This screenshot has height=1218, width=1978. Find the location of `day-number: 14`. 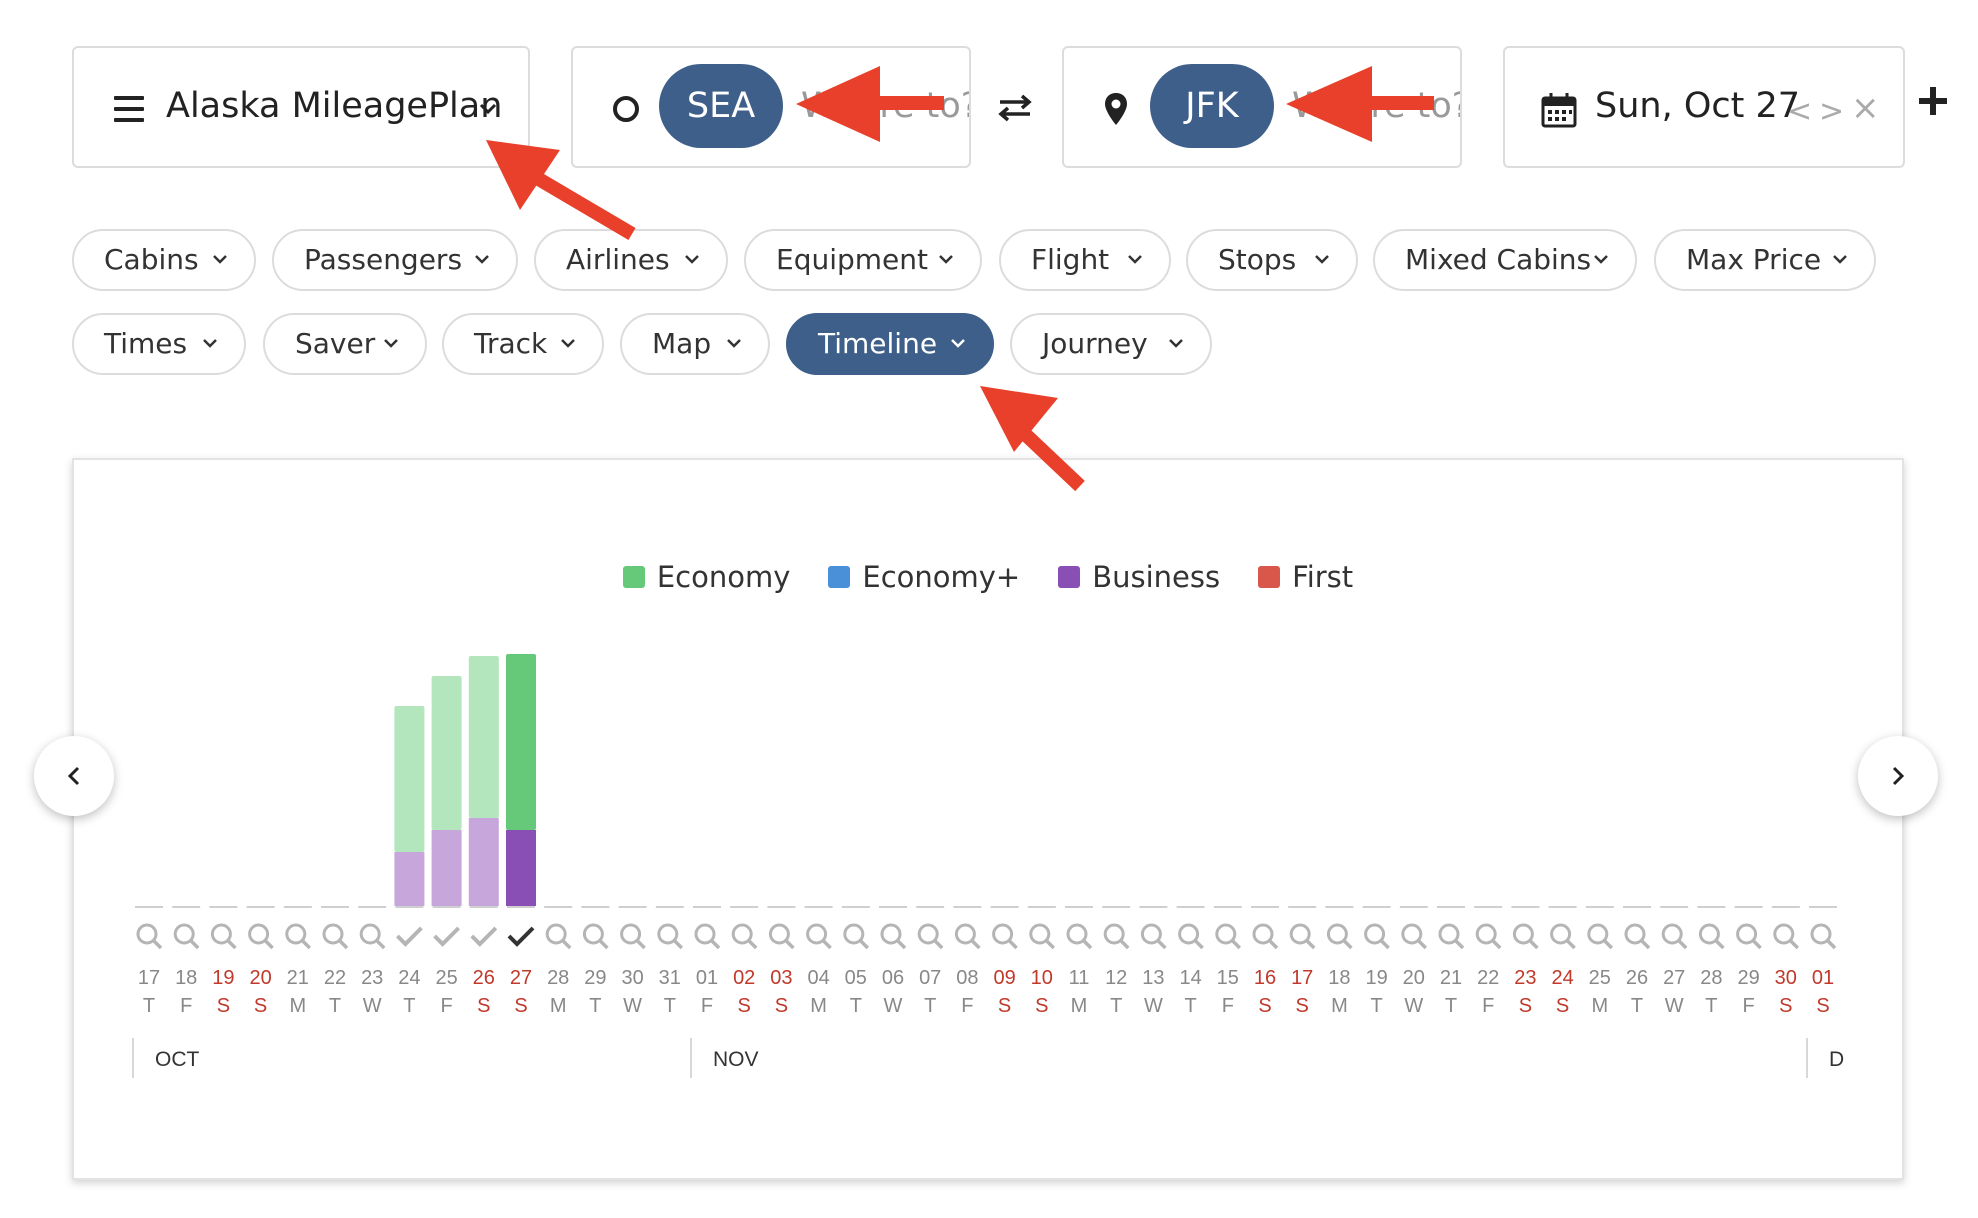

day-number: 14 is located at coordinates (1190, 978).